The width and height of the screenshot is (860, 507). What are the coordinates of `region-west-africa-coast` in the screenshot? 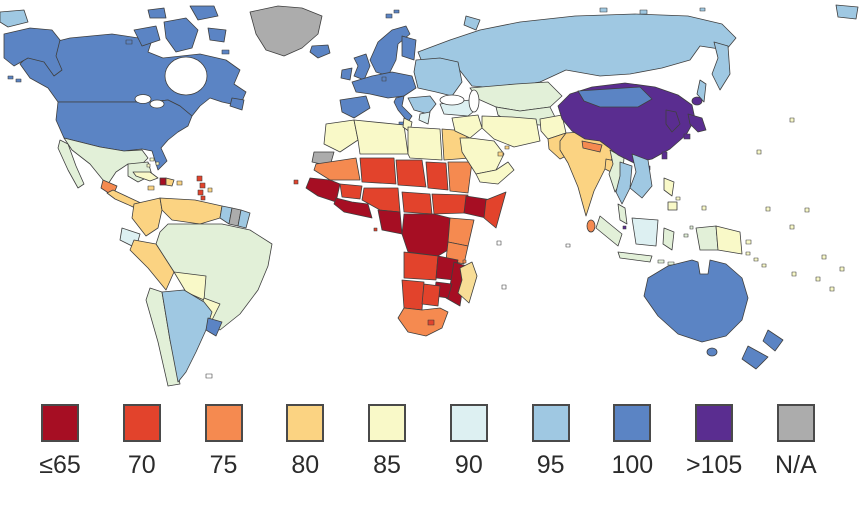 It's located at (353, 208).